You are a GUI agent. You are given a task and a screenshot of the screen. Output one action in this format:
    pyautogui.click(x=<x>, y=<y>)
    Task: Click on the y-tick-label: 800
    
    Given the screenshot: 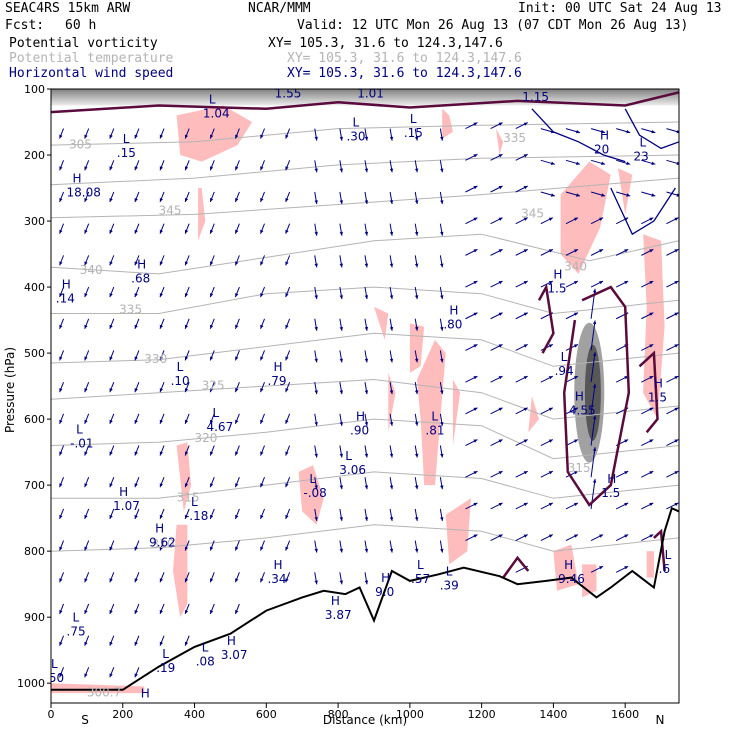 What is the action you would take?
    pyautogui.click(x=34, y=551)
    